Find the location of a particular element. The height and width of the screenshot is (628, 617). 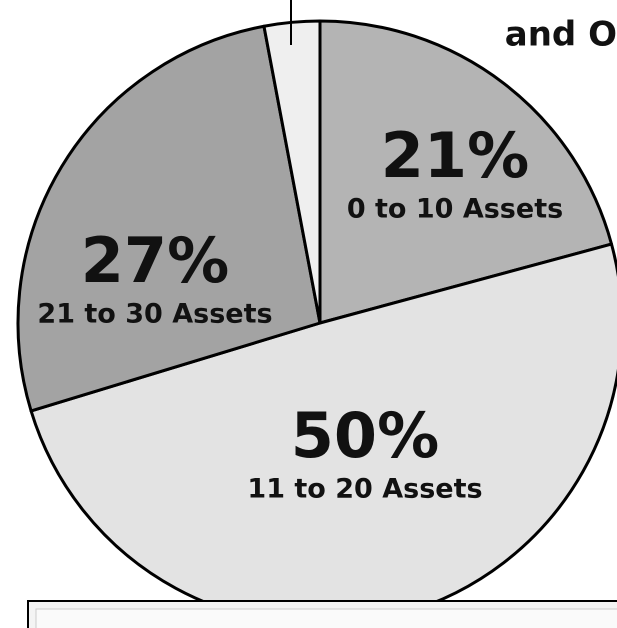

value-label: 21% is located at coordinates (455, 155).